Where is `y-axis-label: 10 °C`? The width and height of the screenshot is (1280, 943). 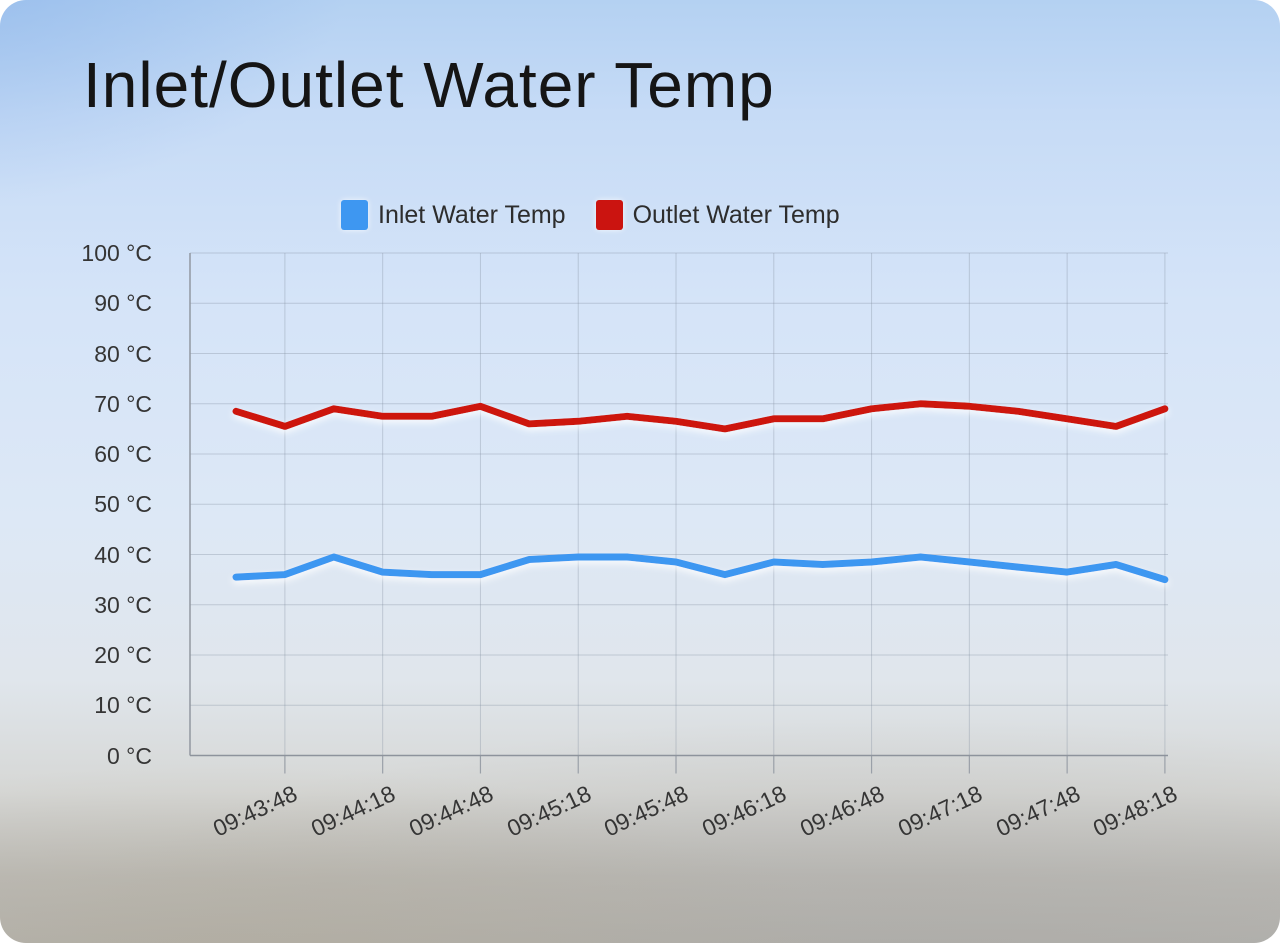 y-axis-label: 10 °C is located at coordinates (123, 705).